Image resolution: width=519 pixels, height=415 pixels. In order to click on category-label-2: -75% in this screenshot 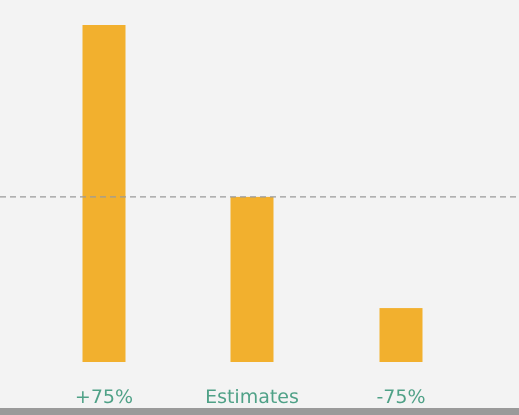, I will do `click(400, 397)`.